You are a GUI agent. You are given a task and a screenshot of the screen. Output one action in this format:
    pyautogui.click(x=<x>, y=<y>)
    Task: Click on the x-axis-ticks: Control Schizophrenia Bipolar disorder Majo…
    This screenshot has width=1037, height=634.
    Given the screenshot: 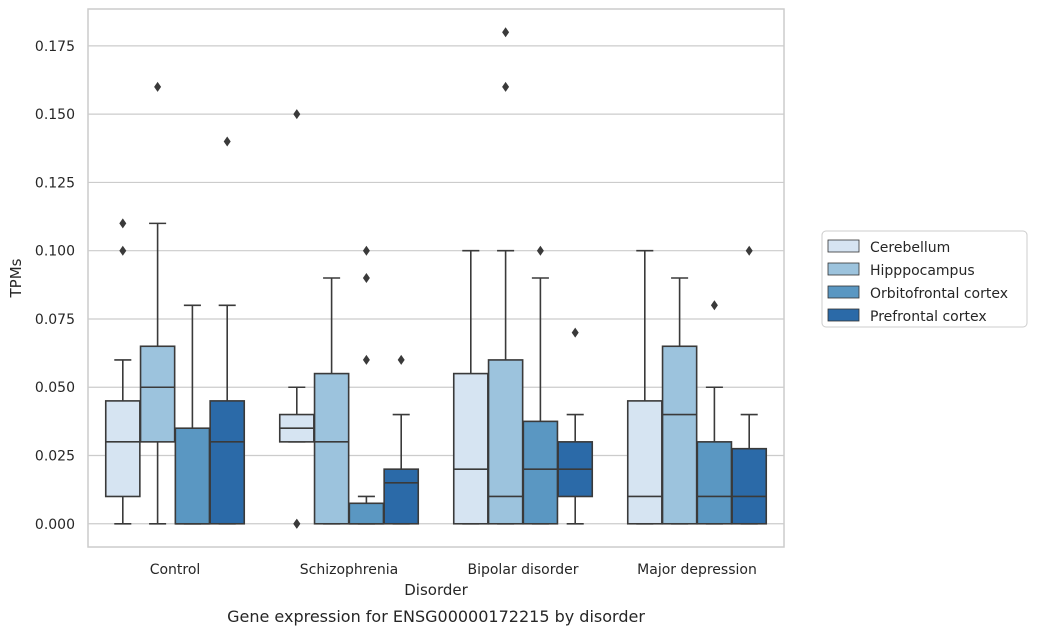 What is the action you would take?
    pyautogui.click(x=453, y=570)
    